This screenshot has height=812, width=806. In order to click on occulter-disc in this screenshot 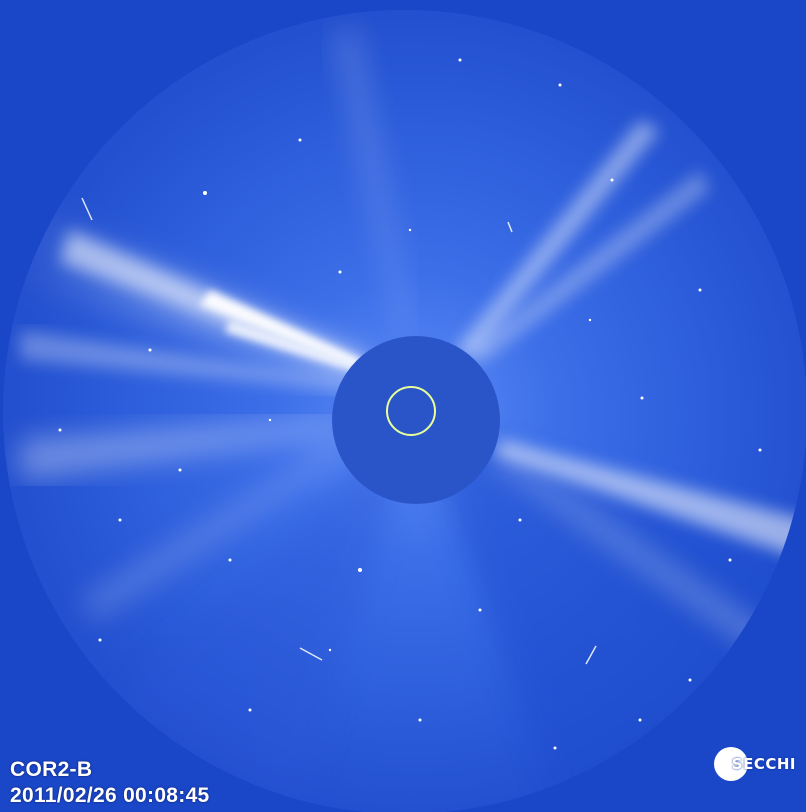, I will do `click(416, 420)`.